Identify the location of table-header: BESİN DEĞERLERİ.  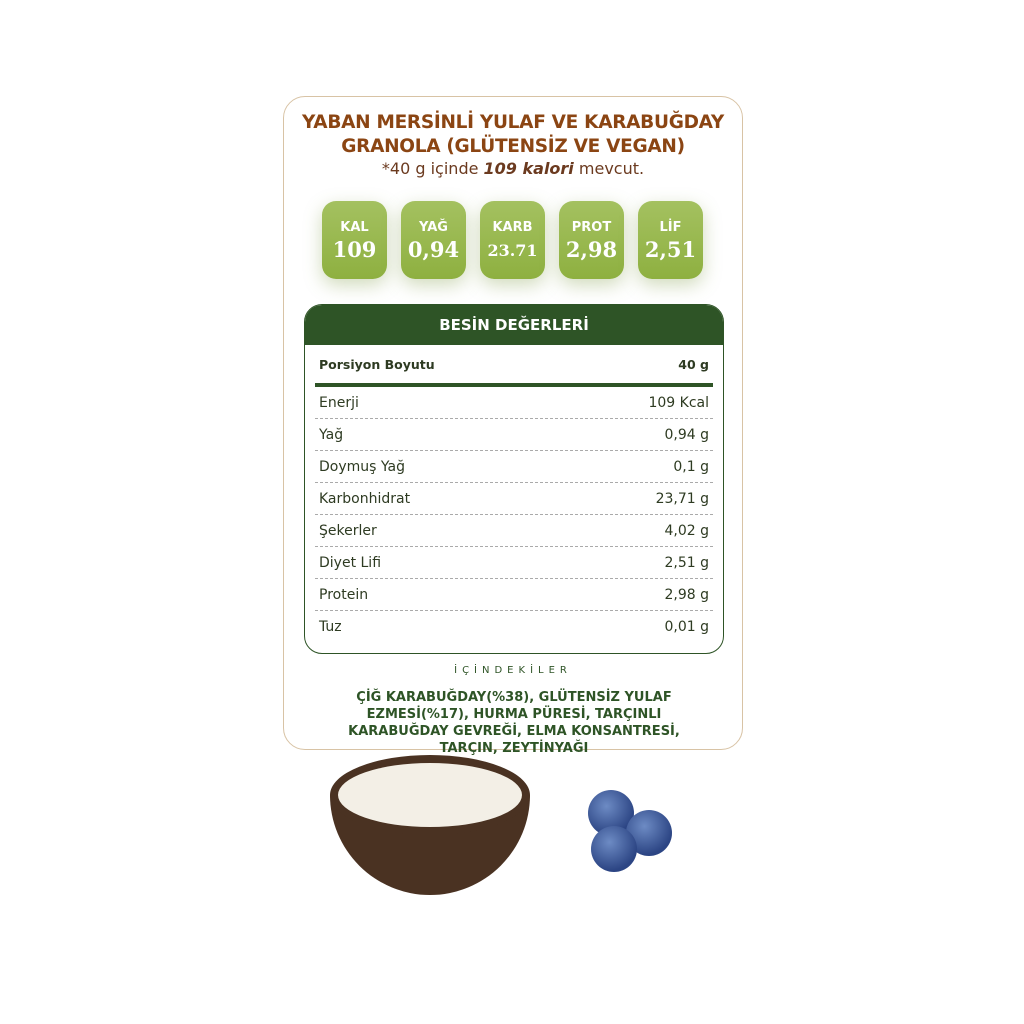
(514, 325).